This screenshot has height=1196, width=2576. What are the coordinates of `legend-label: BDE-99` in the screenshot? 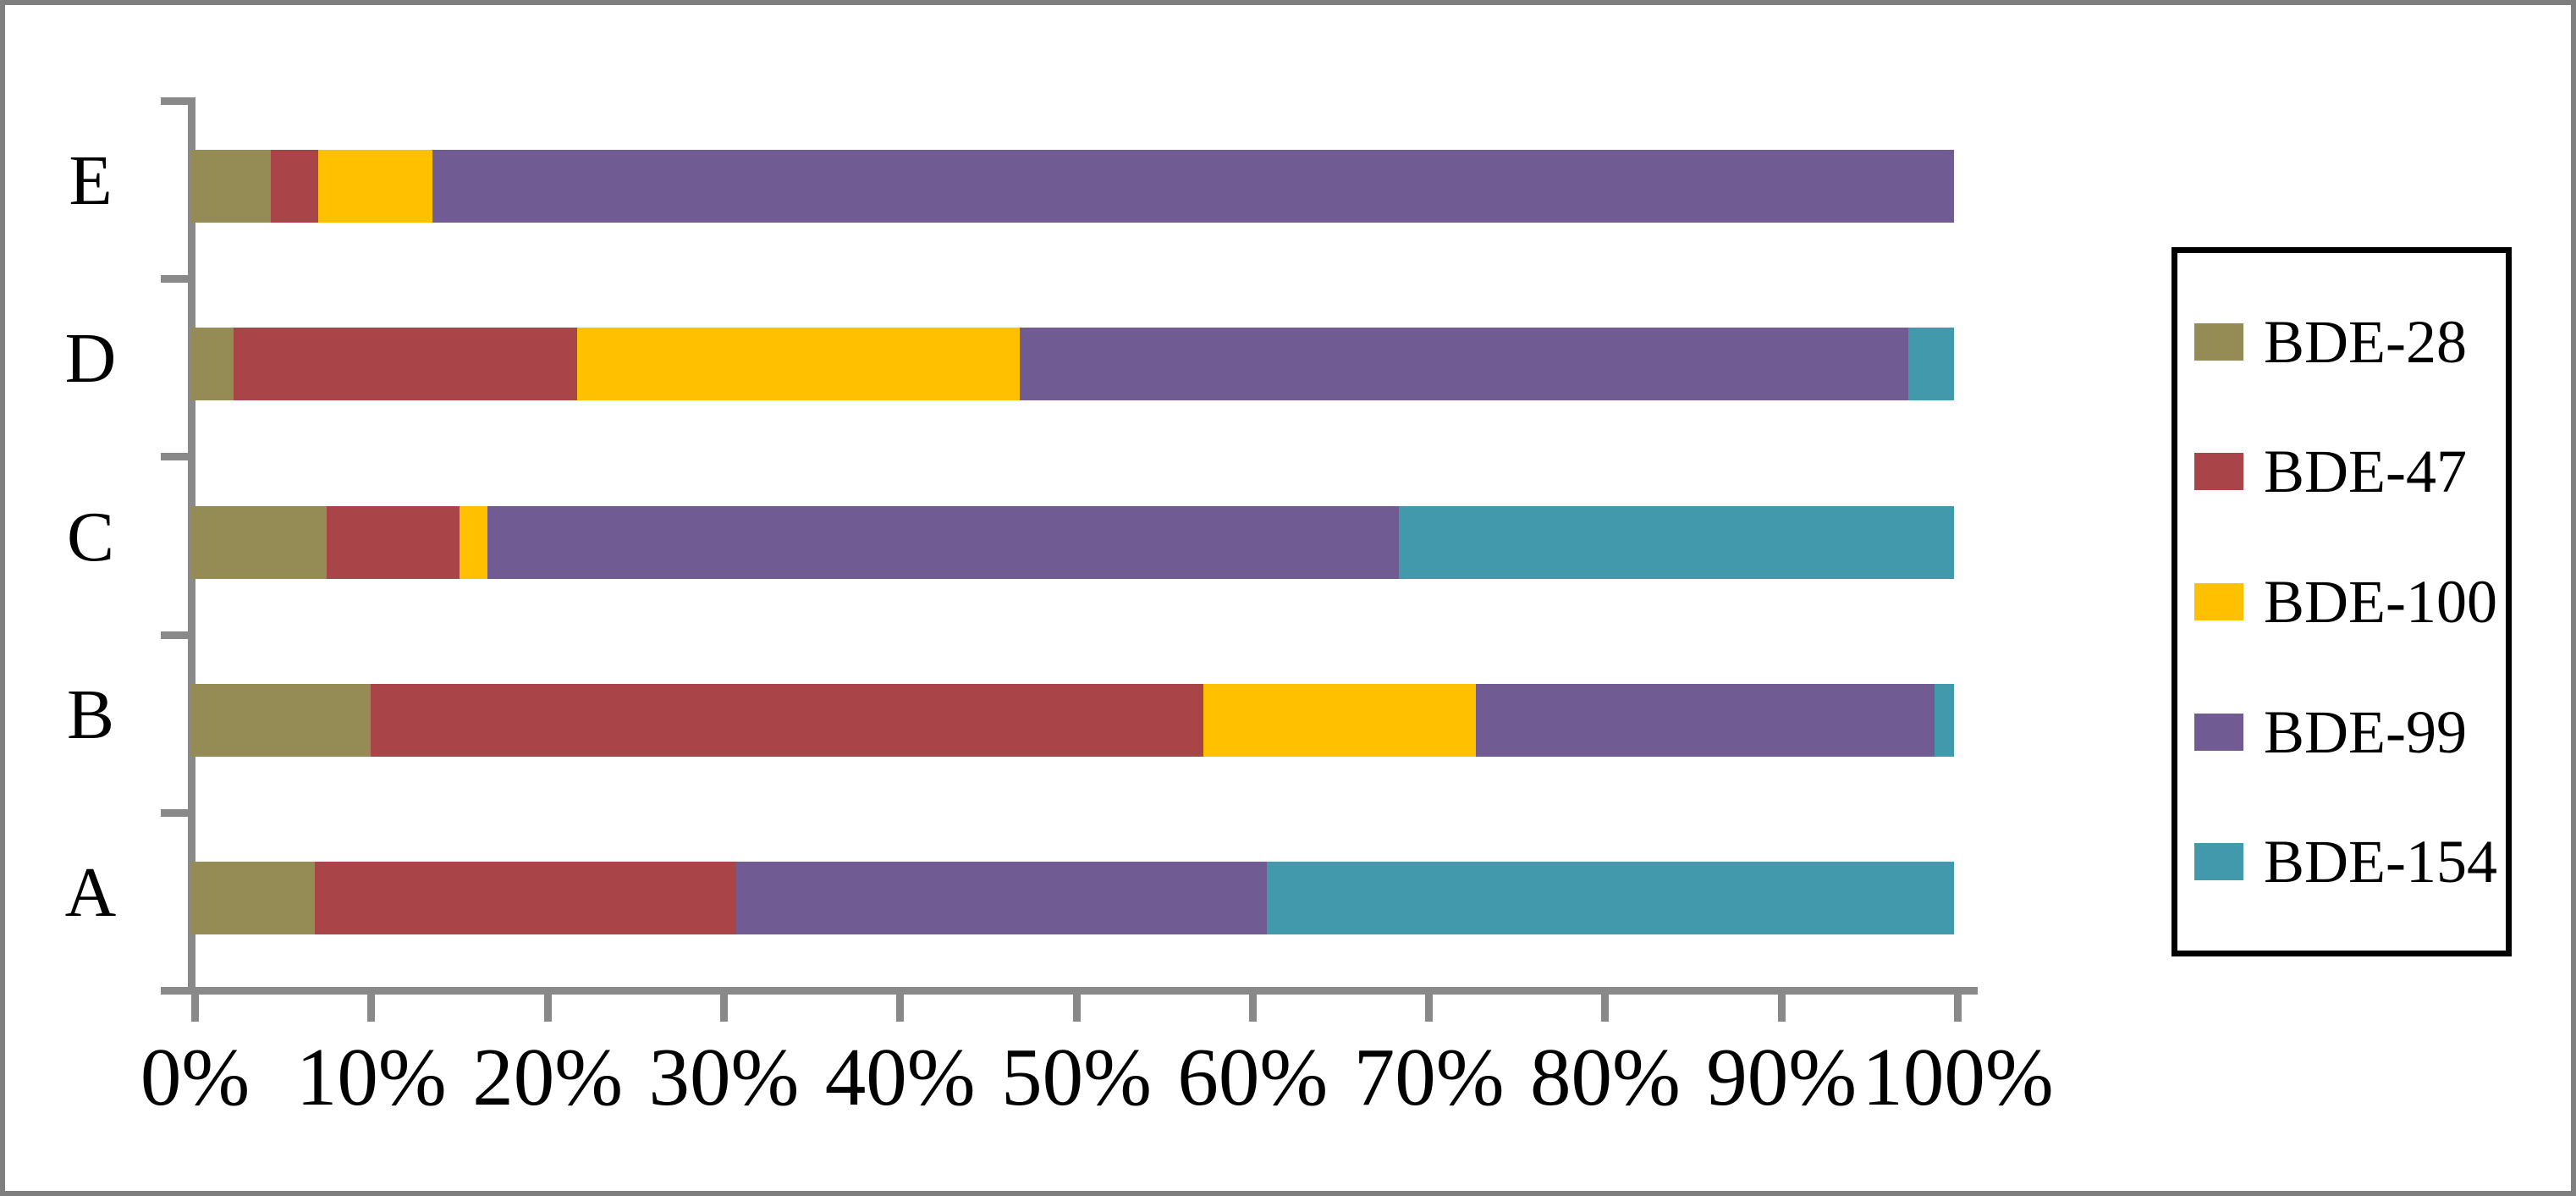 It's located at (2365, 731).